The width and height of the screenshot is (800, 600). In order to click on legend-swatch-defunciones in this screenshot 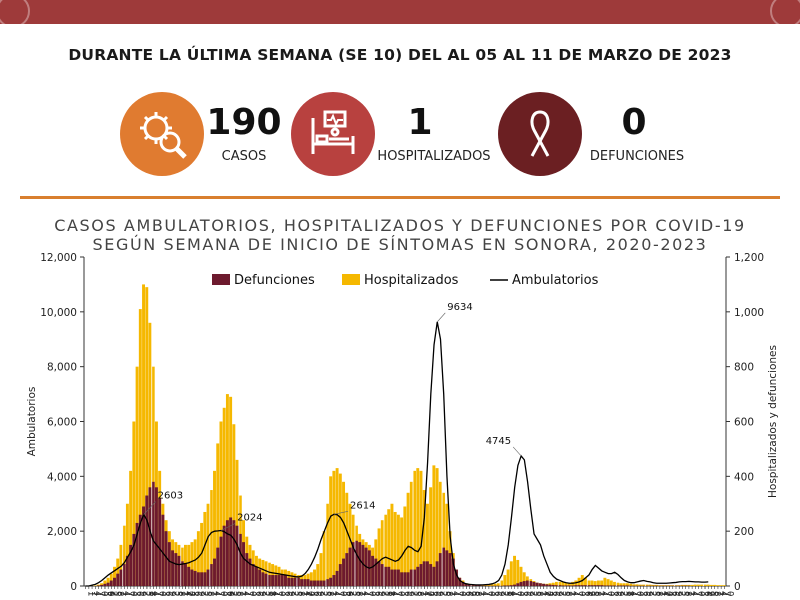, I will do `click(221, 279)`.